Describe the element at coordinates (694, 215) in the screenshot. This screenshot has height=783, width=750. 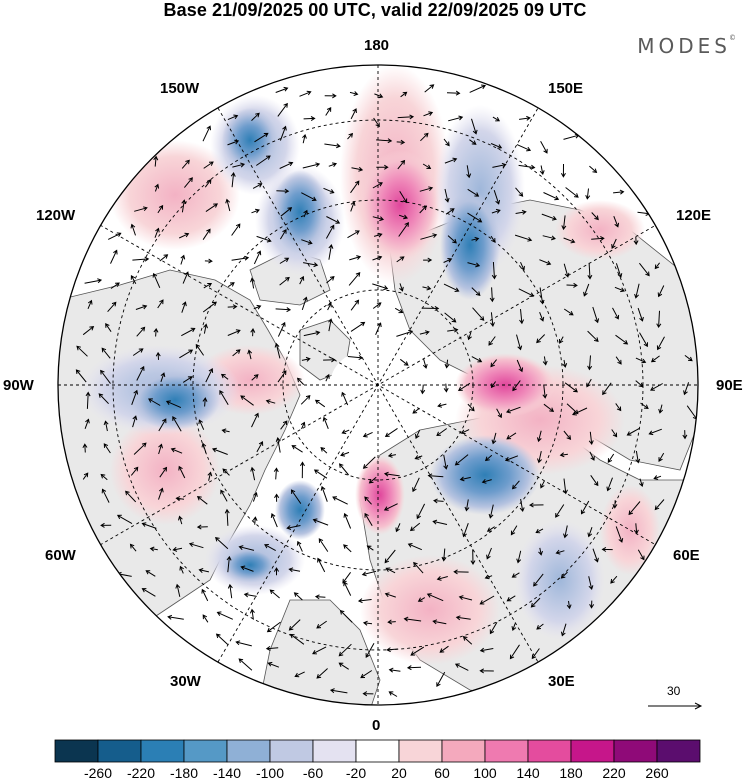
I see `lon-label-120e: 120E` at that location.